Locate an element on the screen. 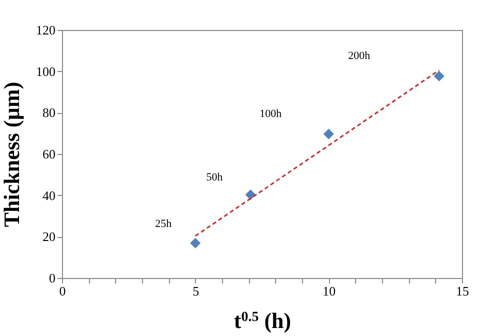  x-axis-title: t$^{0.5}$ (h) is located at coordinates (263, 320).